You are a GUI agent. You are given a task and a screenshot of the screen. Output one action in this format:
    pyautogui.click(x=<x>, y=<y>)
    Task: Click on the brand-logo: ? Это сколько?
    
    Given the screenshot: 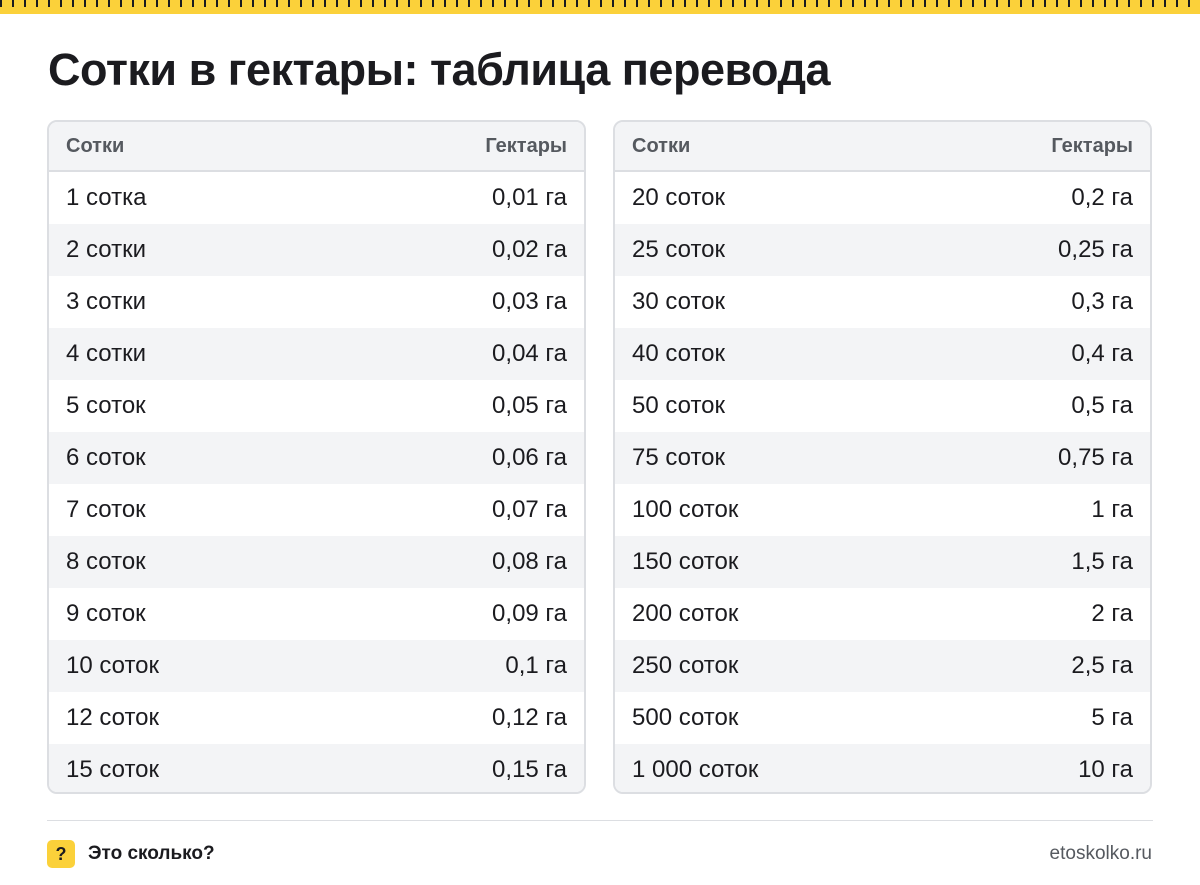 What is the action you would take?
    pyautogui.click(x=131, y=854)
    